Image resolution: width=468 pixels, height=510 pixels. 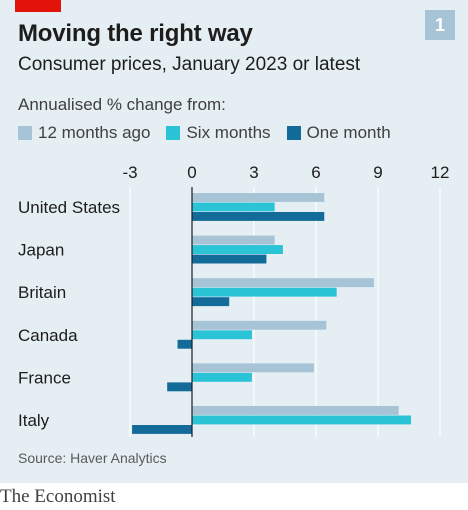 I want to click on legend-swatch-one-month, so click(x=293, y=133).